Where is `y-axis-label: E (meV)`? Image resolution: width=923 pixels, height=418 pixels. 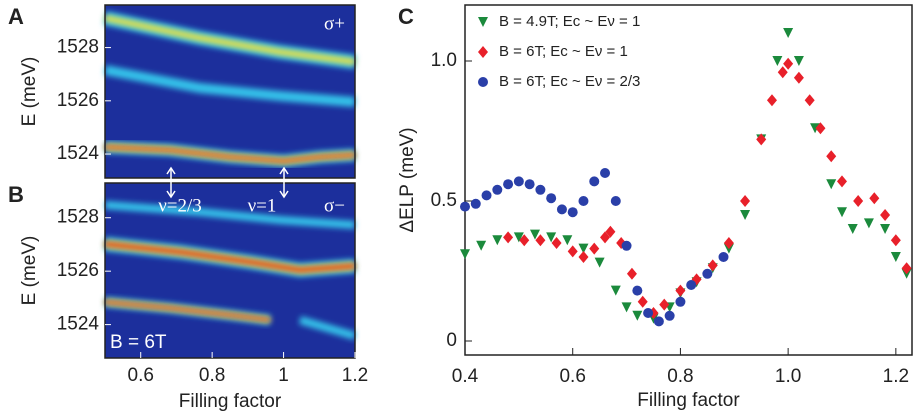 y-axis-label: E (meV) is located at coordinates (29, 271).